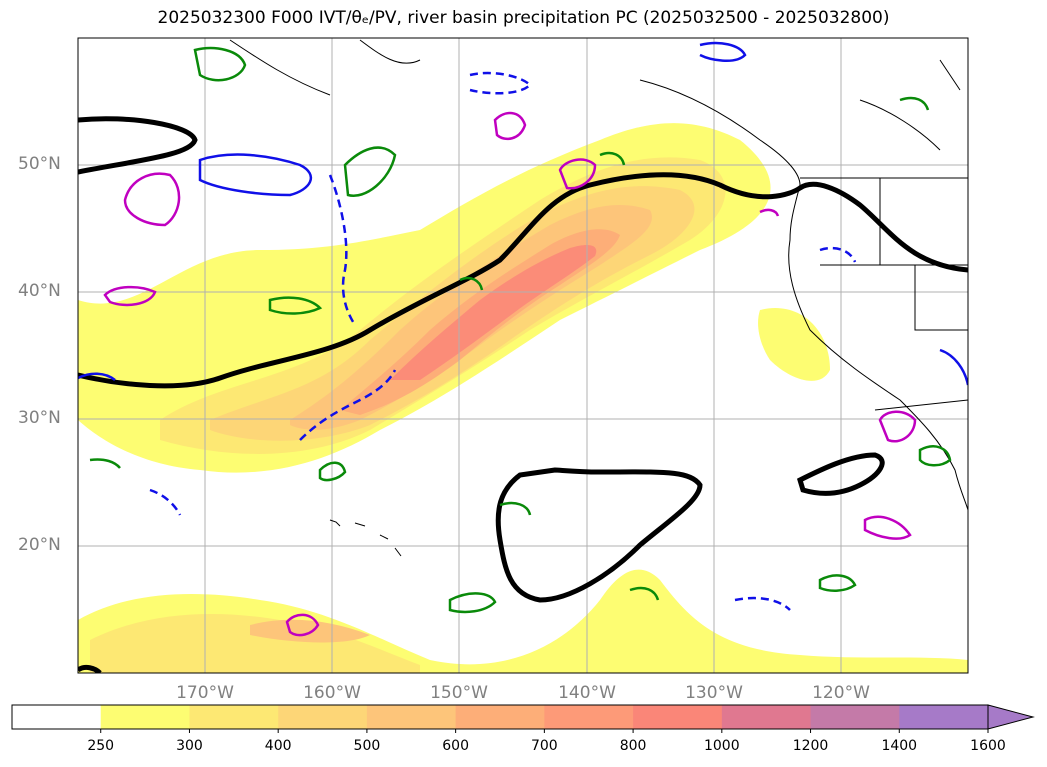 The height and width of the screenshot is (767, 1047). I want to click on lat-label-50N: 50°N, so click(39, 164).